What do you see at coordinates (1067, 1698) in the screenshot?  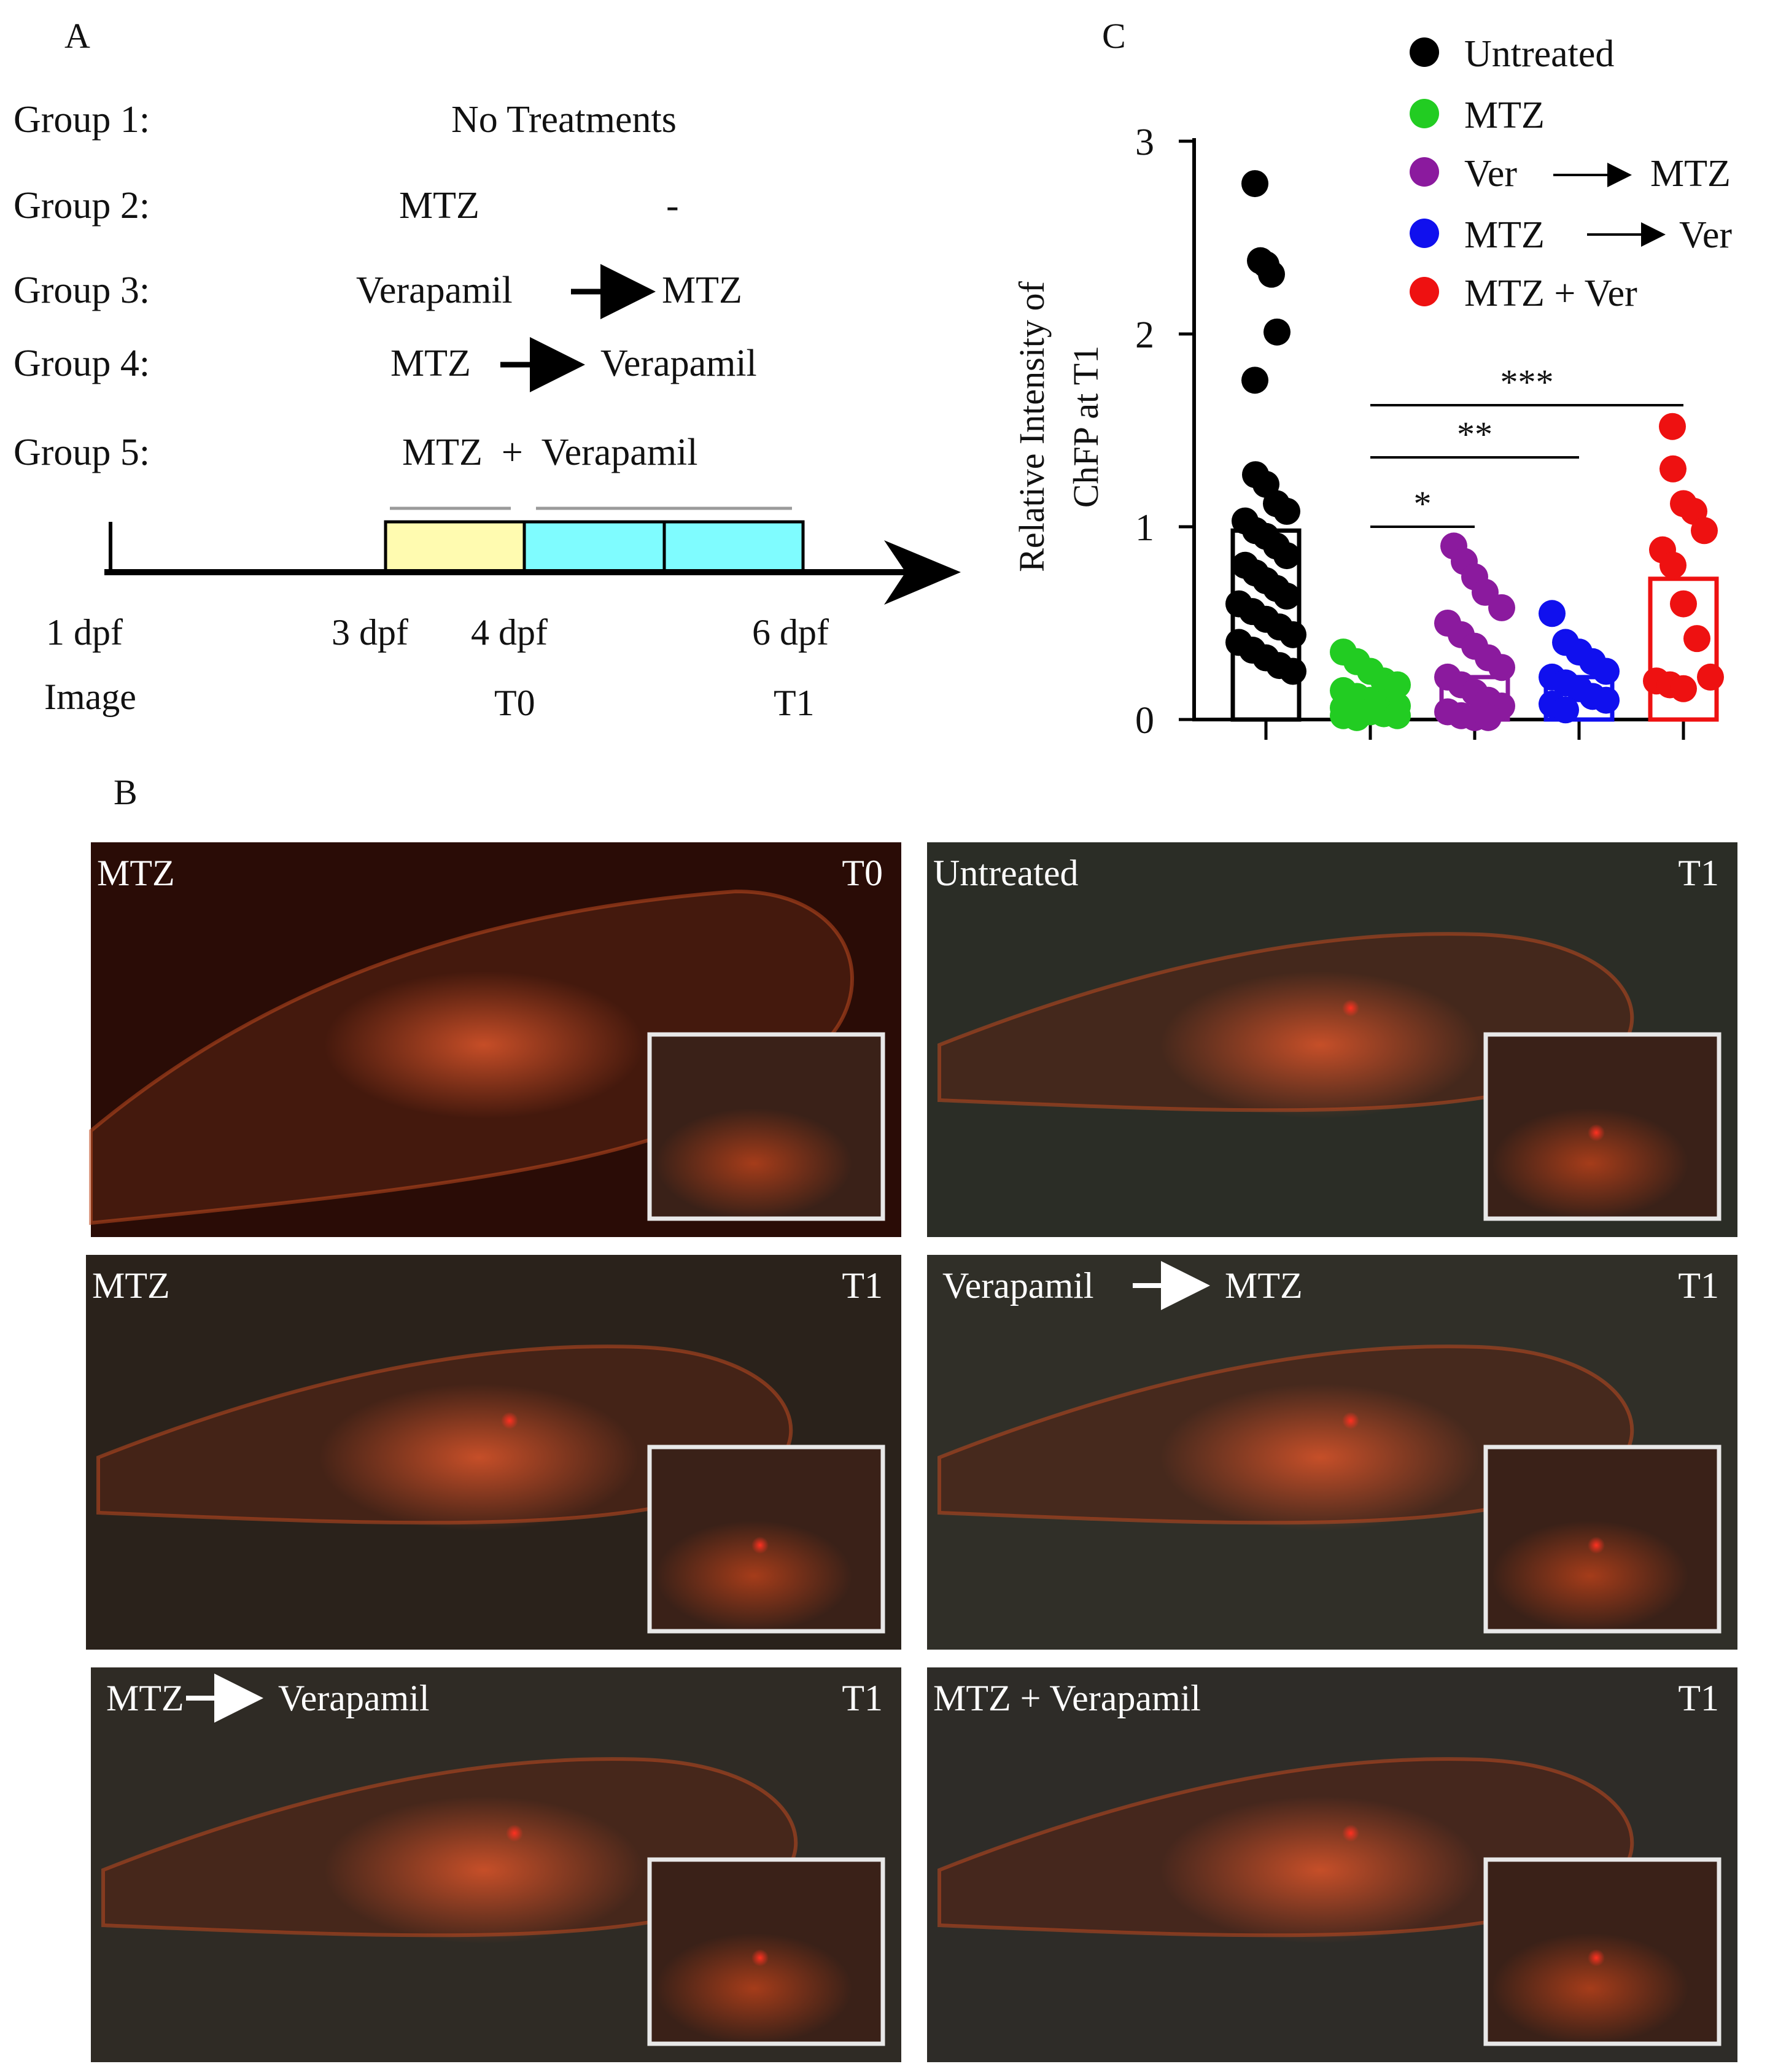 I see `image-label: MTZ + Verapamil` at bounding box center [1067, 1698].